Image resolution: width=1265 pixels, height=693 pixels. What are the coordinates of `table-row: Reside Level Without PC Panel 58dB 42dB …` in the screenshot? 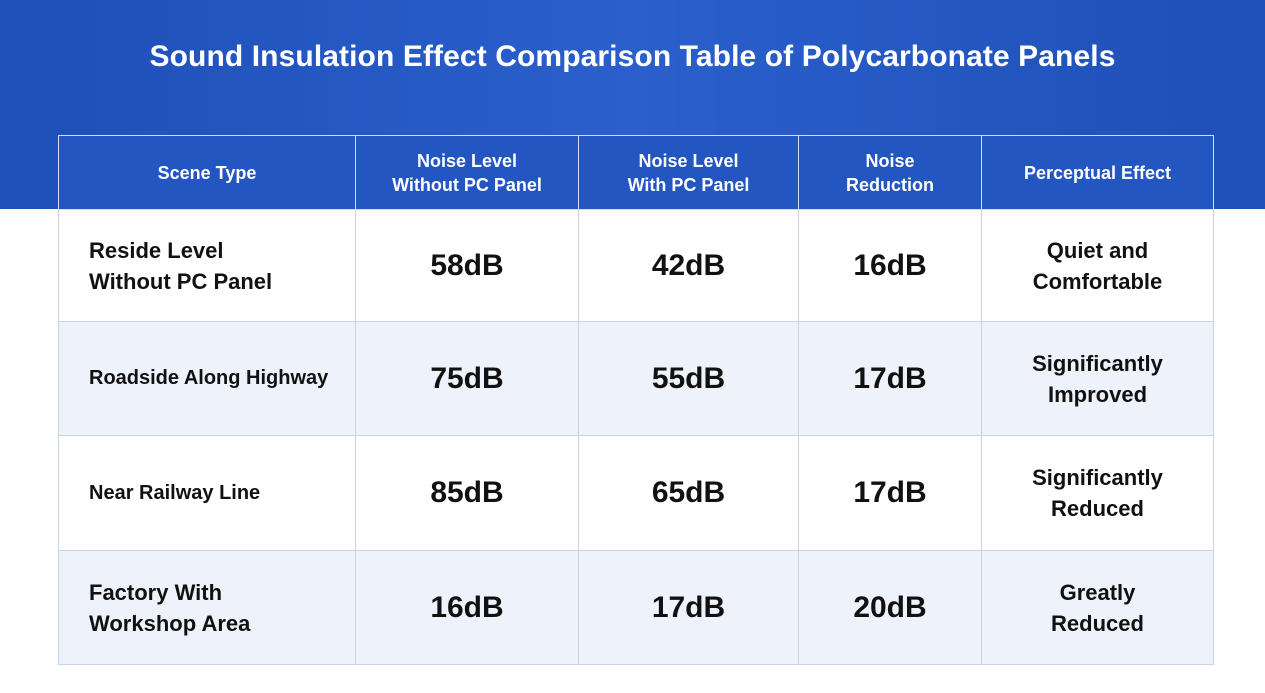 It's located at (636, 265).